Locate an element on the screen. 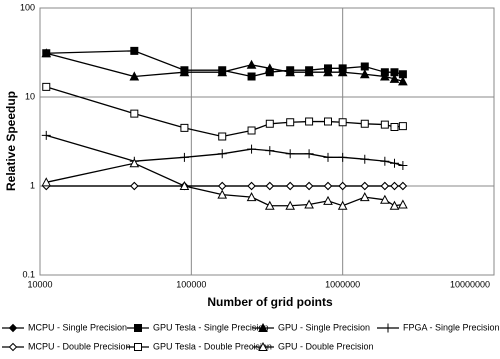  legend-label: FPGA - Single Precision is located at coordinates (451, 327).